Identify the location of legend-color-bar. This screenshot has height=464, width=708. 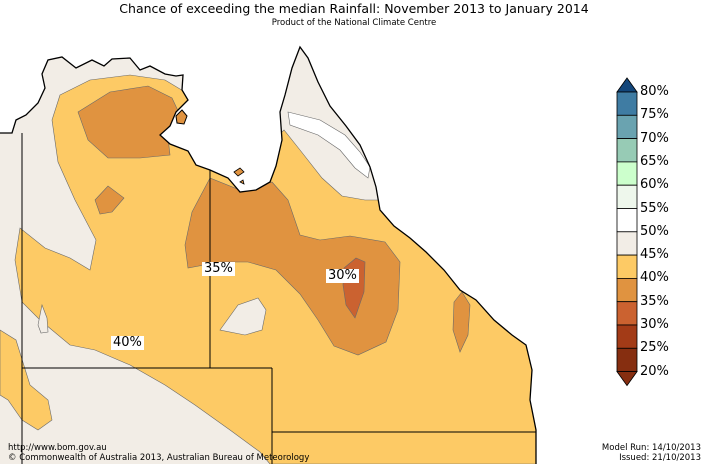
(627, 232).